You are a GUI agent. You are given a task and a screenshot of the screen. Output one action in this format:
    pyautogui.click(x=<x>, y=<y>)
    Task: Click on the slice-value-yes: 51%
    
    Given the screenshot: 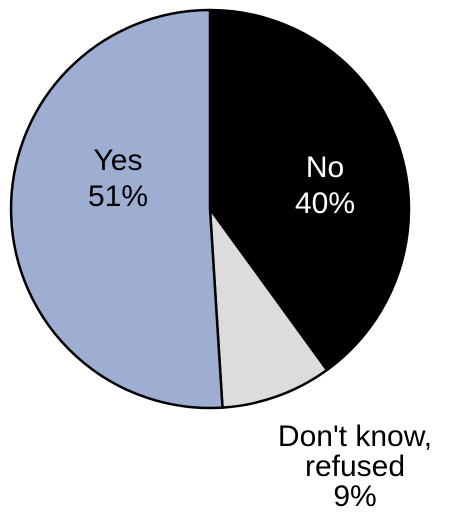 What is the action you would take?
    pyautogui.click(x=118, y=196)
    